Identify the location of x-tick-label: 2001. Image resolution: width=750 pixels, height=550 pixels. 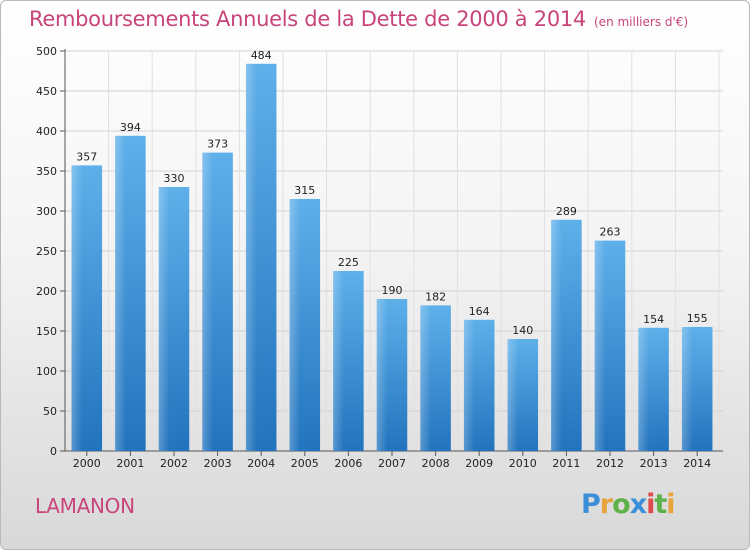
(130, 463).